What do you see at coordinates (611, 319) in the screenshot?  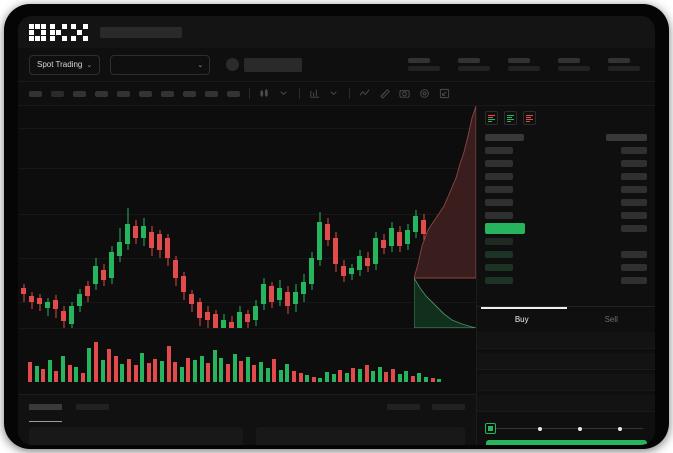 I see `tab-sell: Sell` at bounding box center [611, 319].